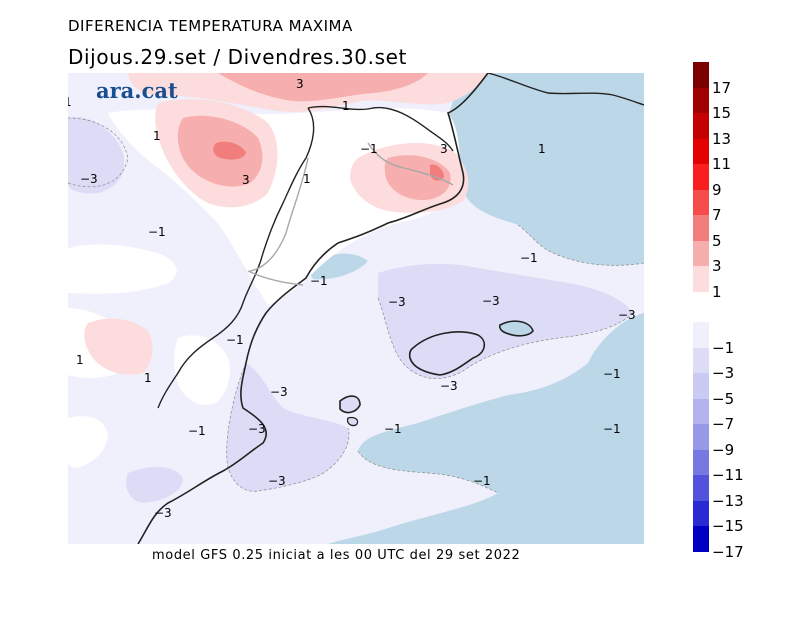  I want to click on warm-region-pyrenees-core, so click(229, 150).